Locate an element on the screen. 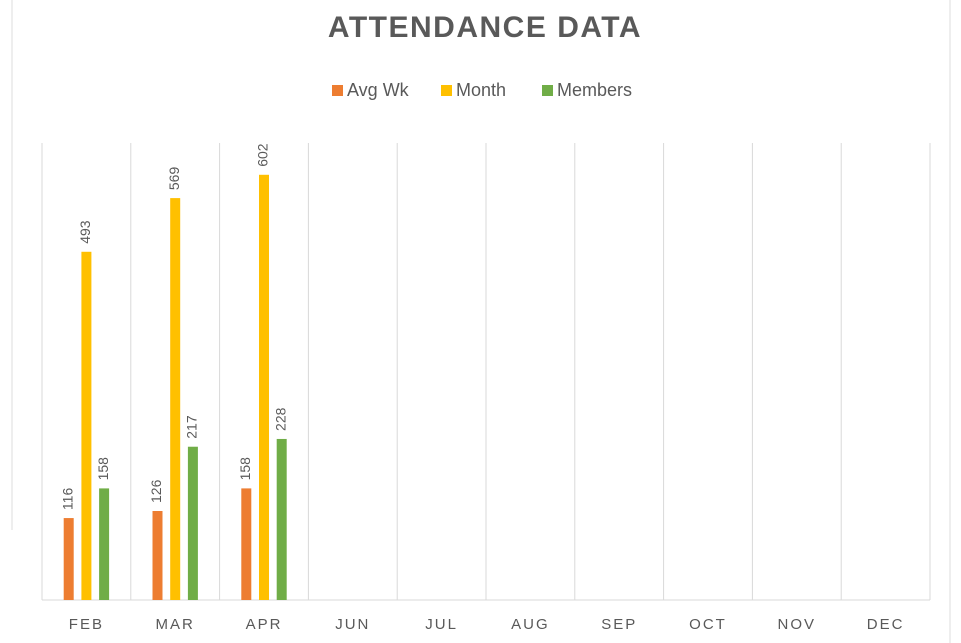 This screenshot has width=961, height=643. data-label: 569 is located at coordinates (174, 179).